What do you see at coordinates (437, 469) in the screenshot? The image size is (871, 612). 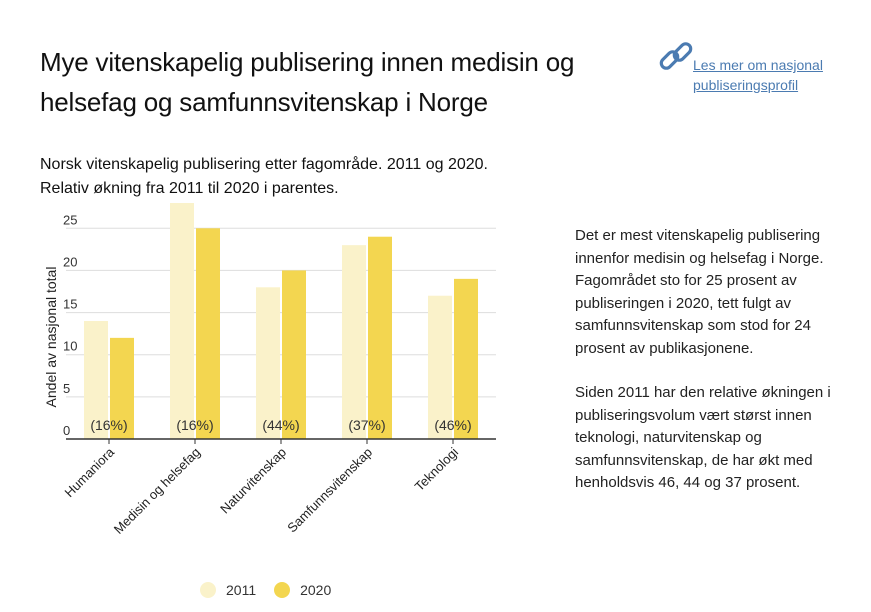 I see `x-tick-label: Teknologi` at bounding box center [437, 469].